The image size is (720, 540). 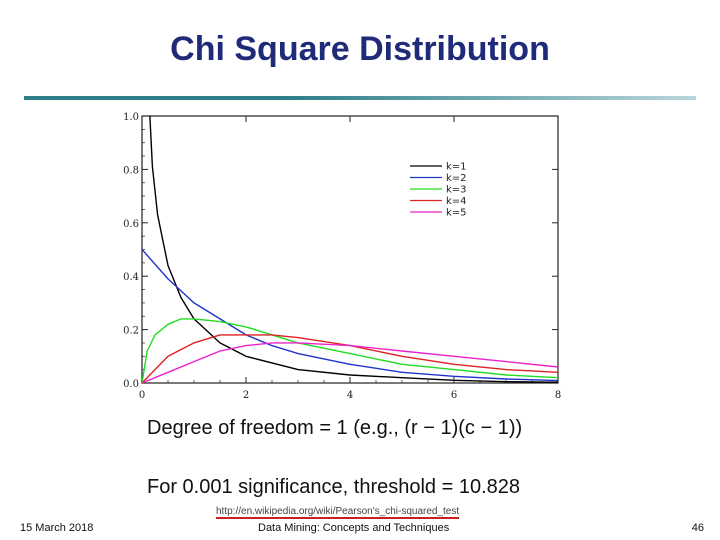 I want to click on x-tick-label: 6, so click(x=454, y=395).